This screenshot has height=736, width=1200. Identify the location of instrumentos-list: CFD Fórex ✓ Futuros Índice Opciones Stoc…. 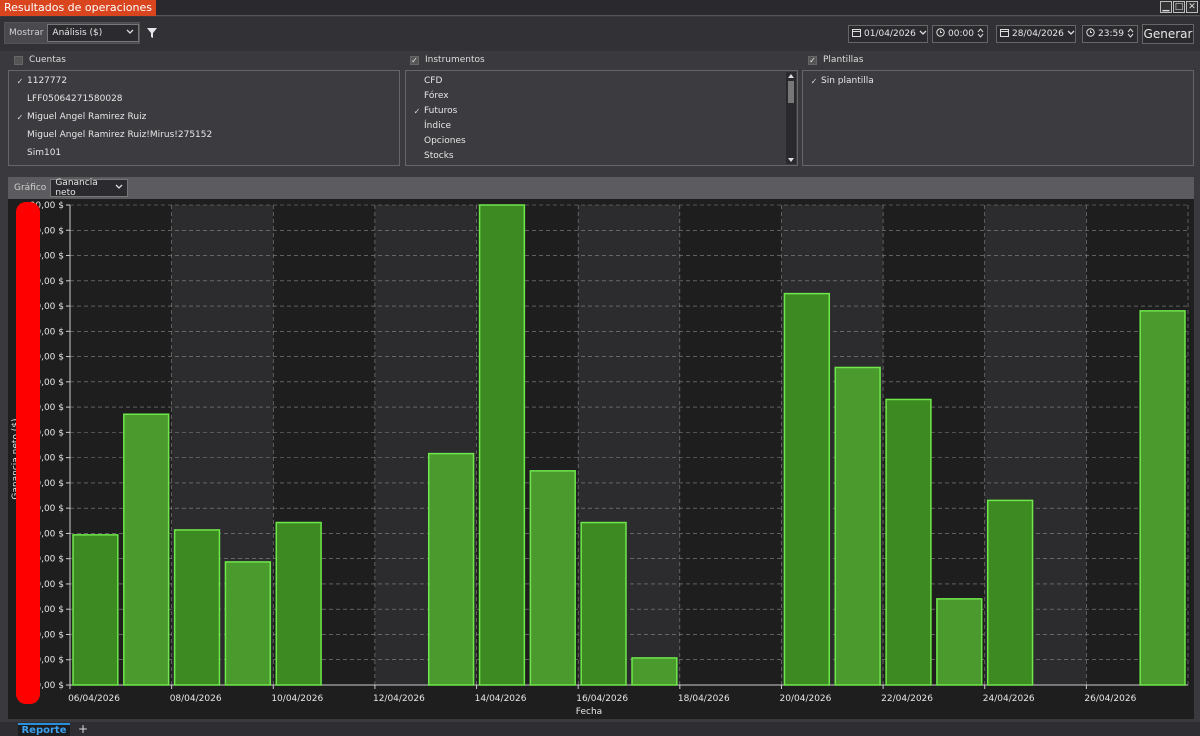
(601, 118).